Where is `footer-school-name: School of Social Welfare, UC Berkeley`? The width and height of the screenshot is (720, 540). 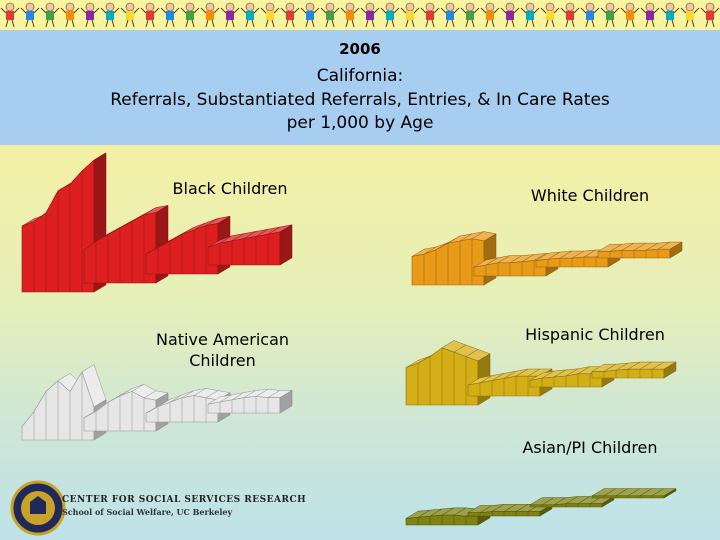 footer-school-name: School of Social Welfare, UC Berkeley is located at coordinates (147, 512).